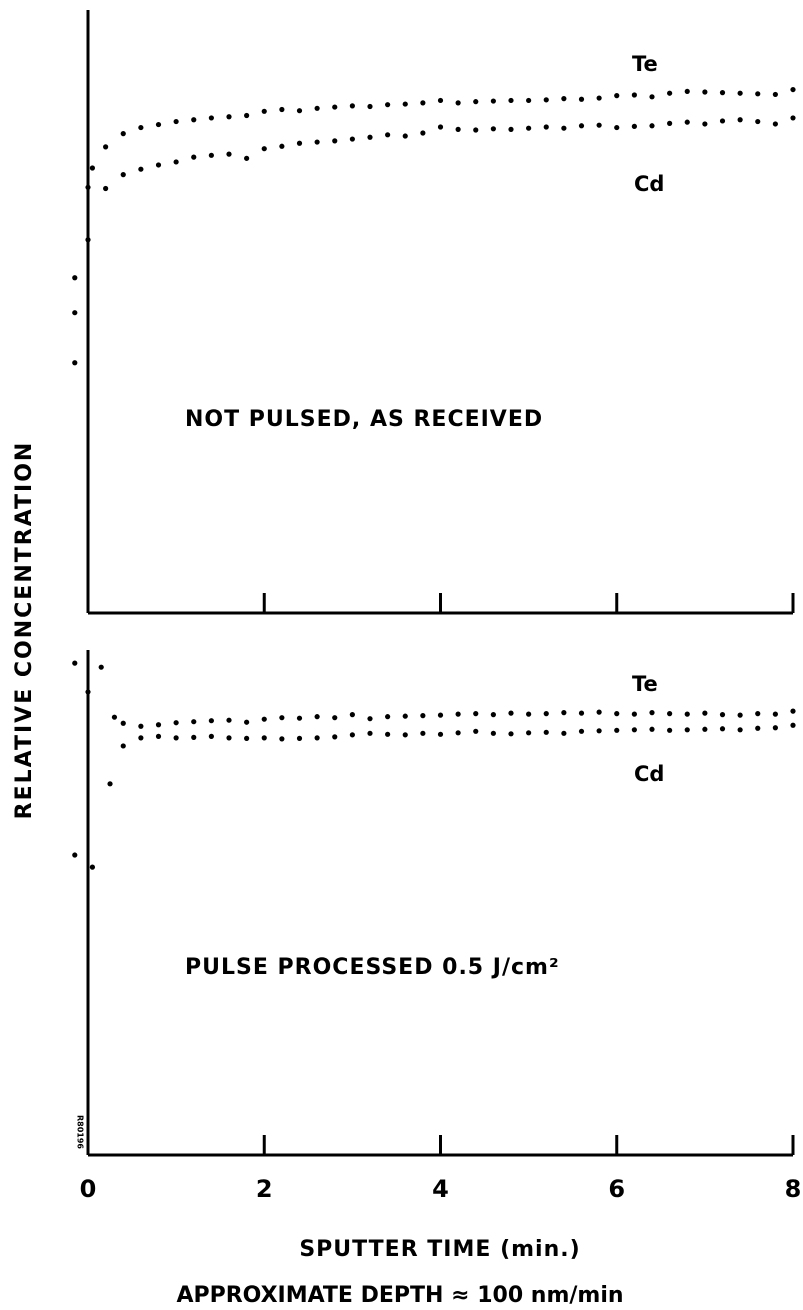 Image resolution: width=803 pixels, height=1310 pixels. I want to click on panel-annotation: NOT PULSED, AS RECEIVED, so click(364, 419).